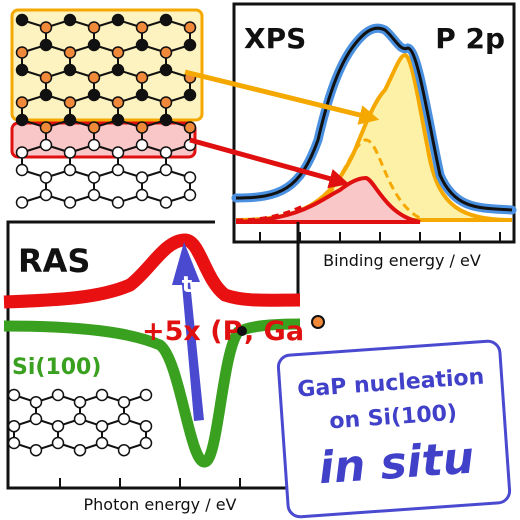 Image resolution: width=520 pixels, height=520 pixels. Describe the element at coordinates (56, 367) in the screenshot. I see `substrate-label: Si(100)` at that location.